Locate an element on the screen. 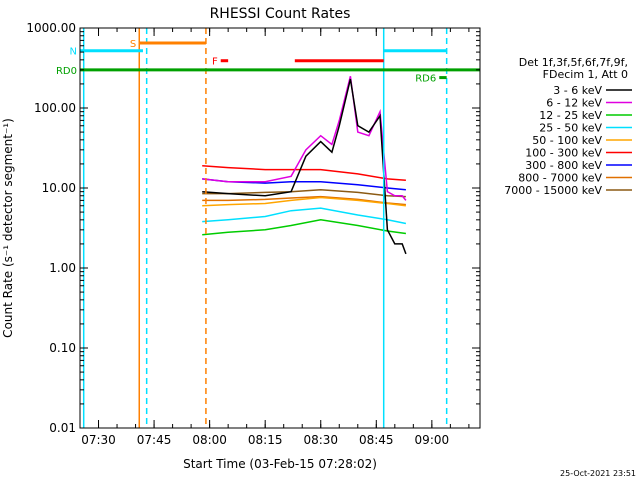 The height and width of the screenshot is (480, 640). legend-entry-label: 3 - 6 keV is located at coordinates (577, 90).